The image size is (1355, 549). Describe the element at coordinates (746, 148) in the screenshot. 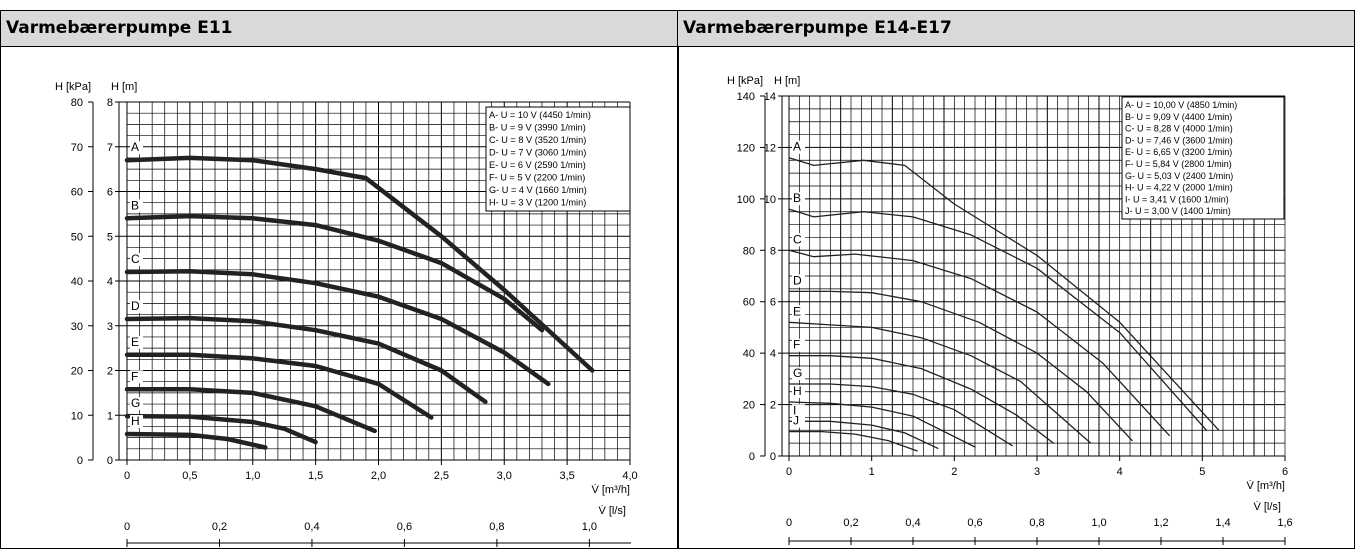

I see `y-tick-label-kpa: 120` at that location.